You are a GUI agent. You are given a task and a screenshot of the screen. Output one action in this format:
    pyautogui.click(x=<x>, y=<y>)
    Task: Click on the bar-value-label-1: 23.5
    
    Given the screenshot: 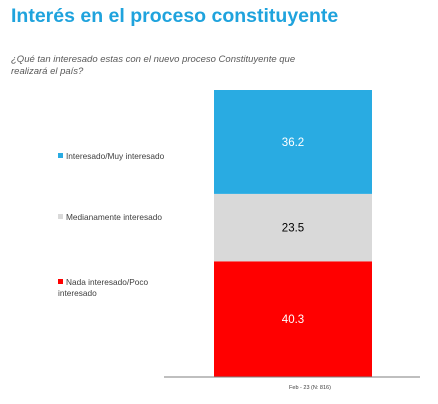 What is the action you would take?
    pyautogui.click(x=293, y=229)
    